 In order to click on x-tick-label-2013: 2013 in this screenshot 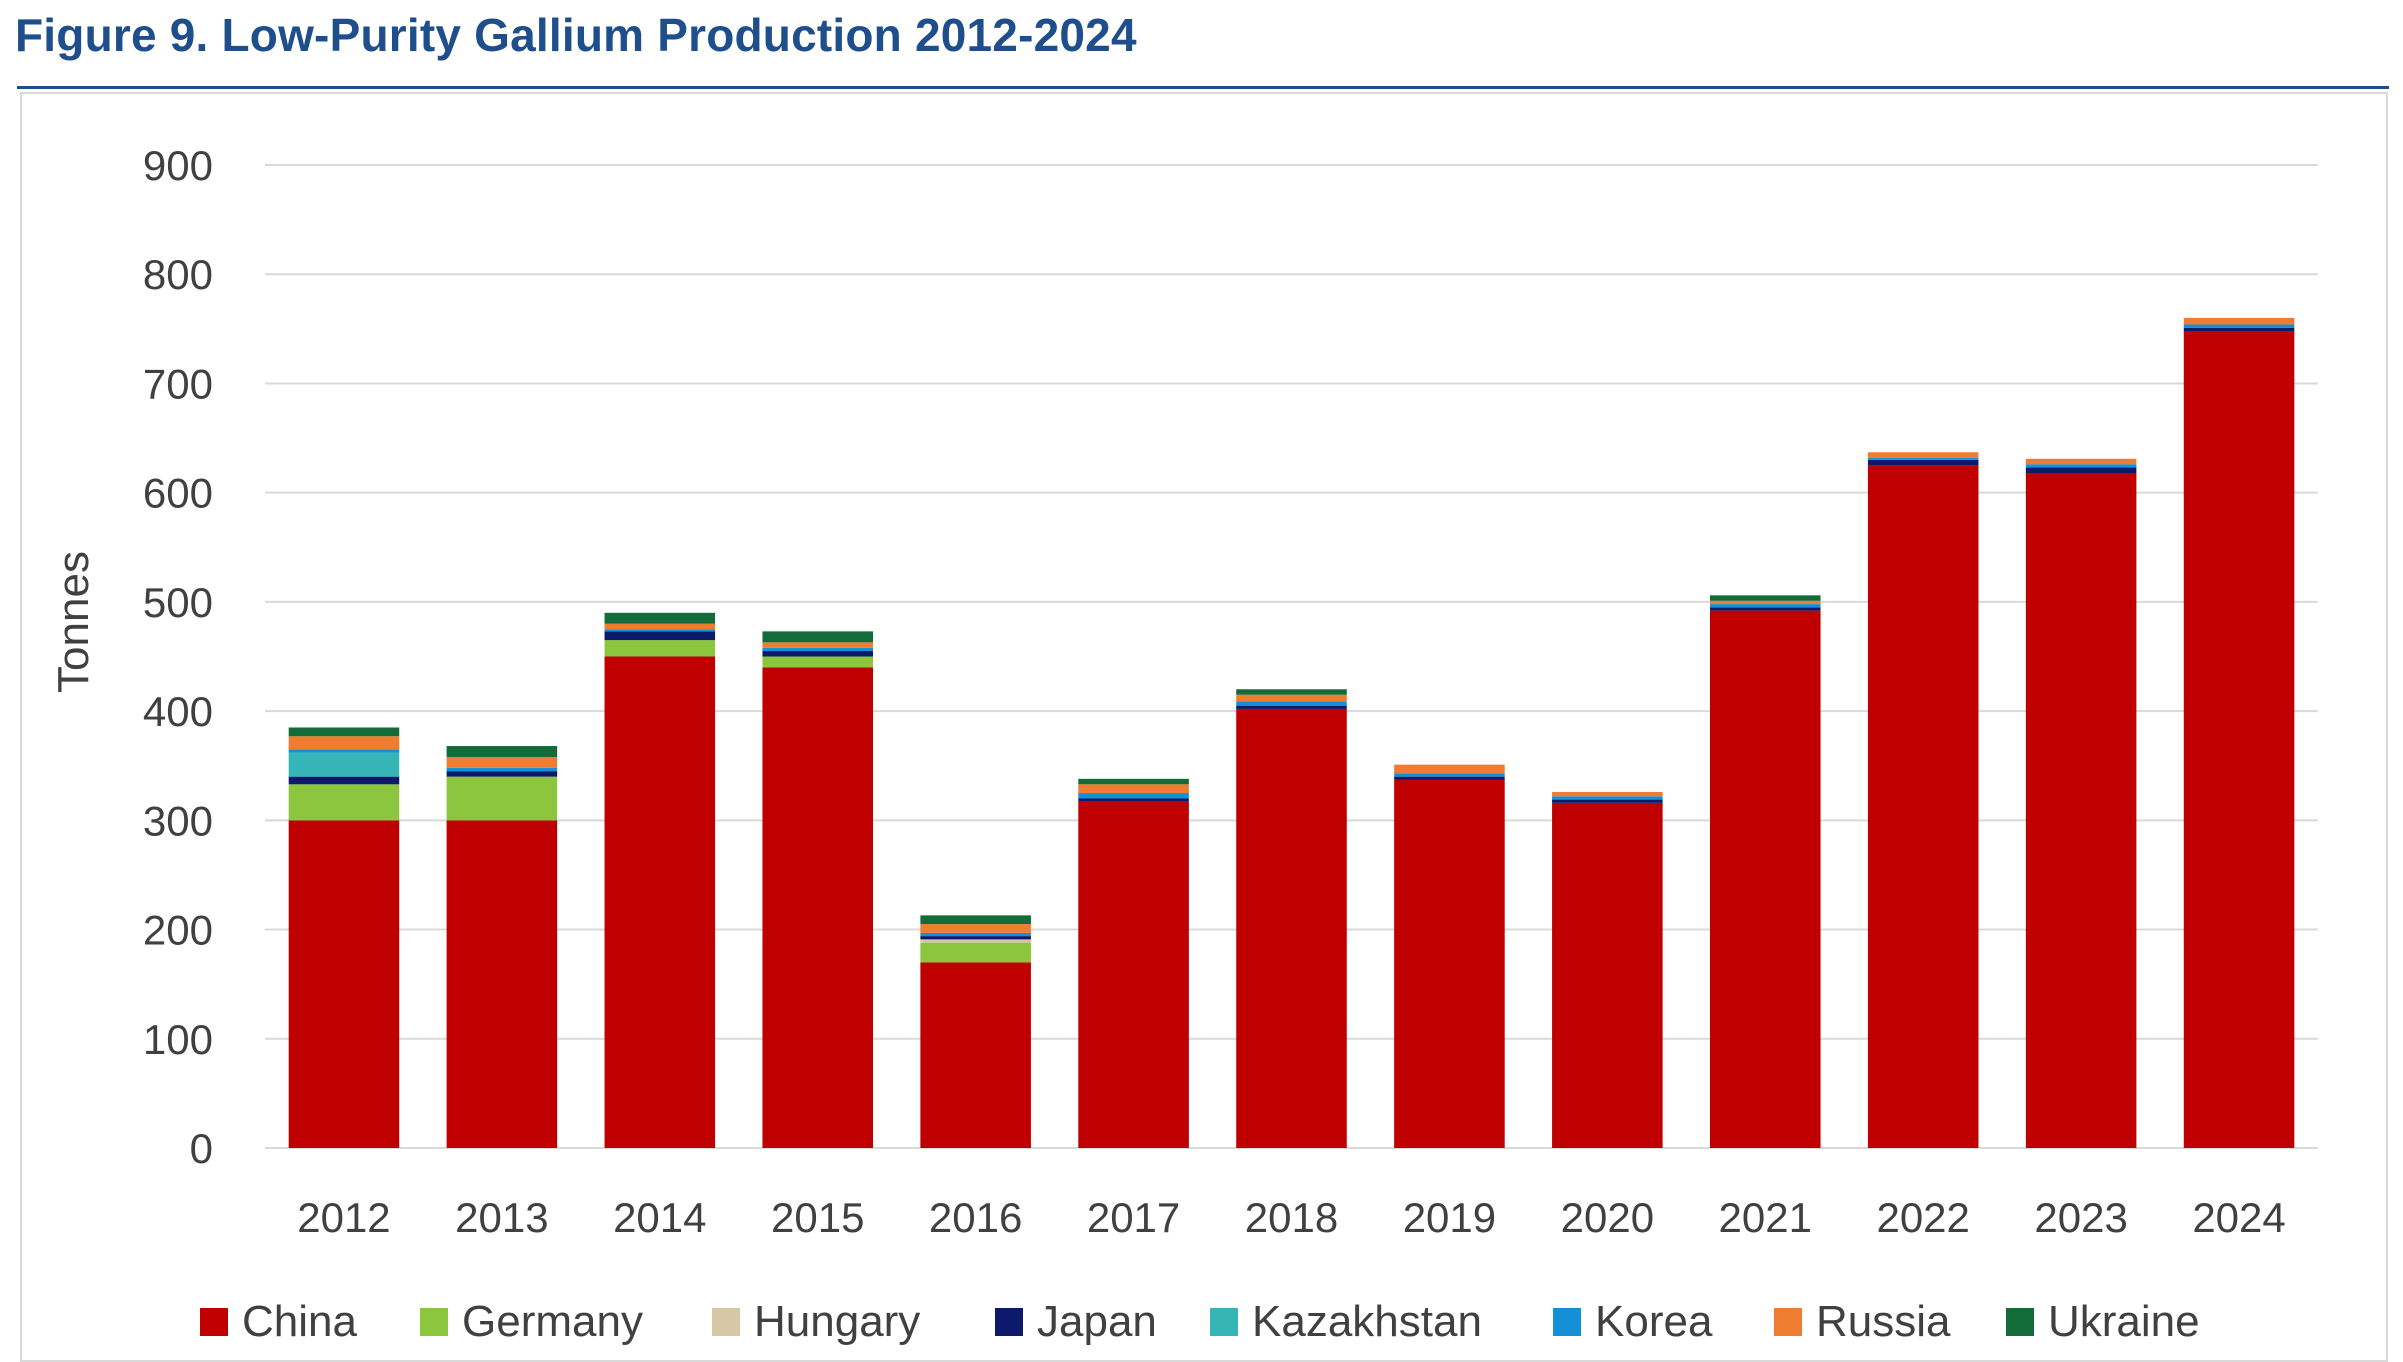, I will do `click(501, 1217)`.